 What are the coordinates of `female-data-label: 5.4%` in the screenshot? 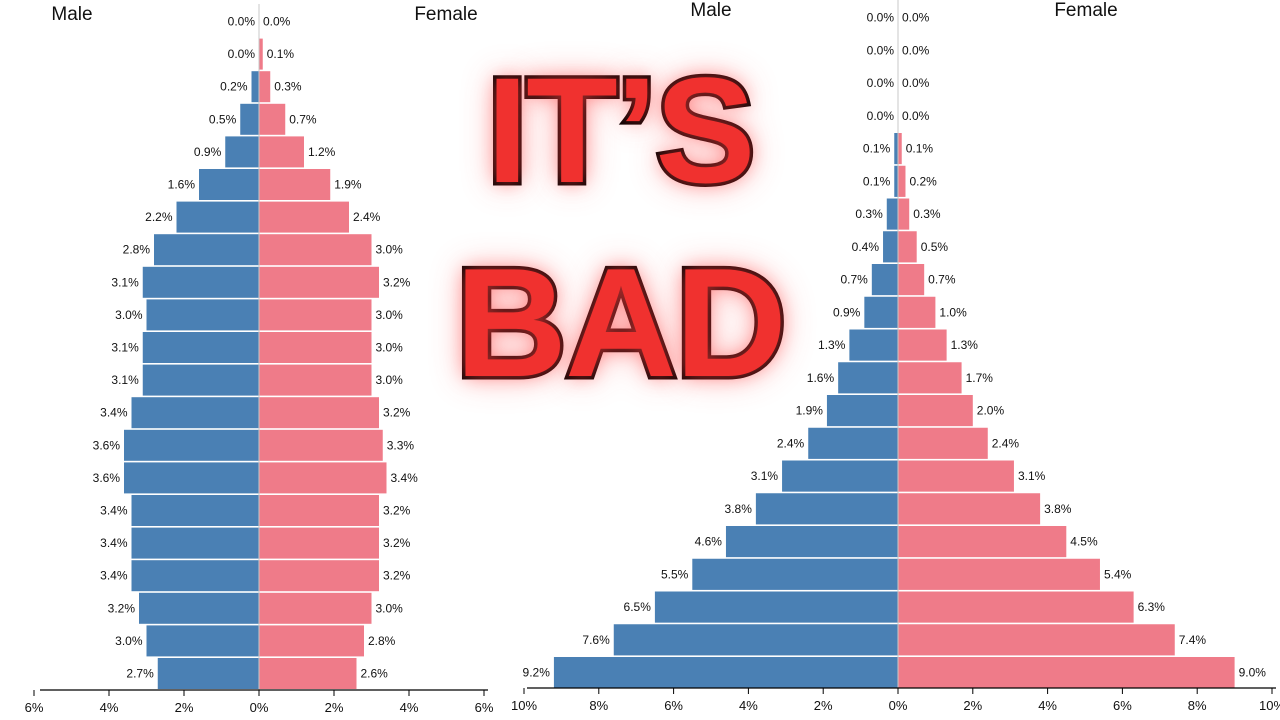 It's located at (1118, 574).